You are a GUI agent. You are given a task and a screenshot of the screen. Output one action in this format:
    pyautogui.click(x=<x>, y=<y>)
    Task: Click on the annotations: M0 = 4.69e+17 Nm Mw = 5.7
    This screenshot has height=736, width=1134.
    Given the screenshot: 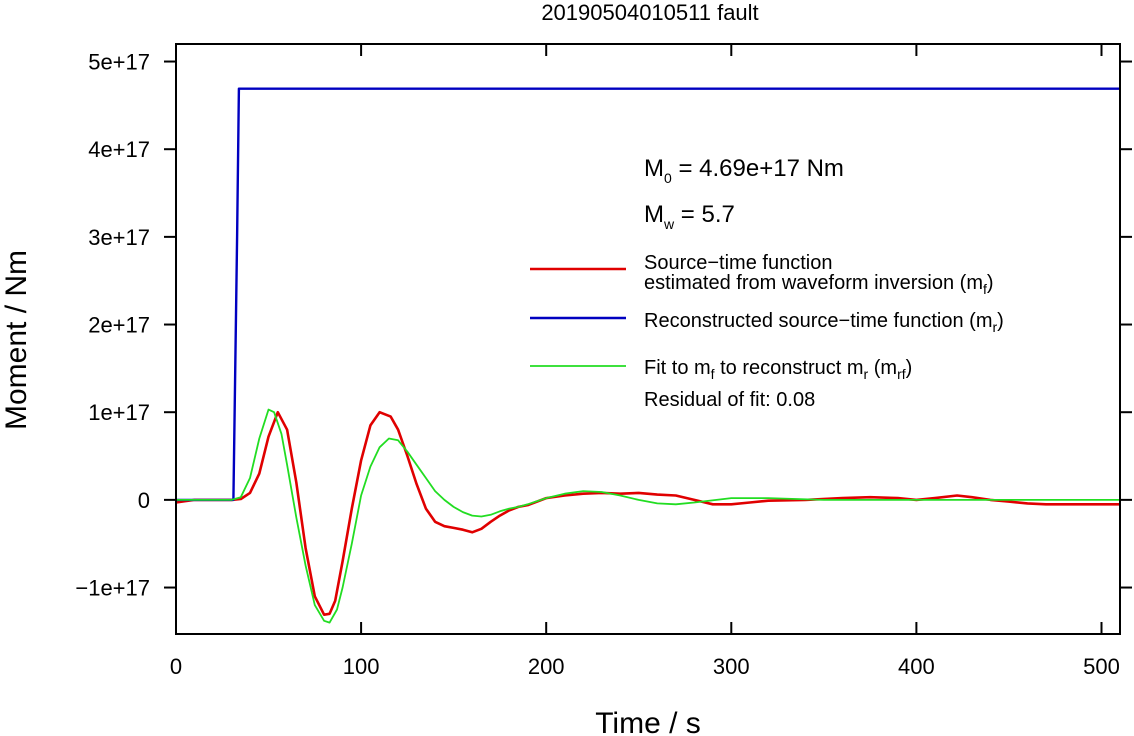 What is the action you would take?
    pyautogui.click(x=744, y=193)
    